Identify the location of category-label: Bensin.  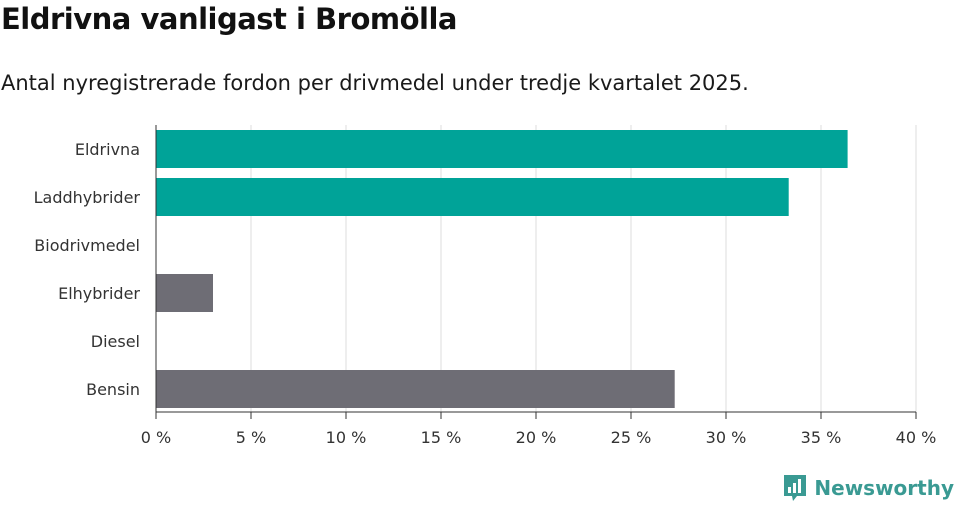
(113, 389).